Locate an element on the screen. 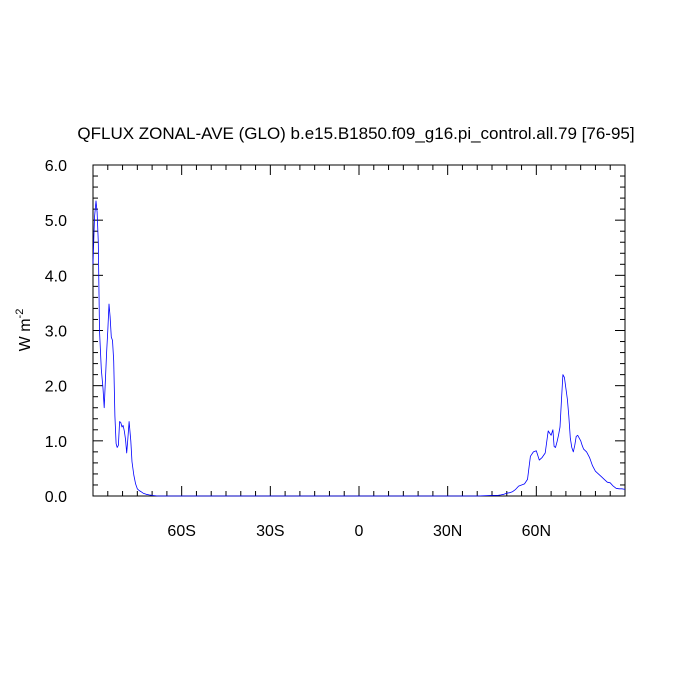 The image size is (700, 700). y-axis-label: W m-2 is located at coordinates (24, 330).